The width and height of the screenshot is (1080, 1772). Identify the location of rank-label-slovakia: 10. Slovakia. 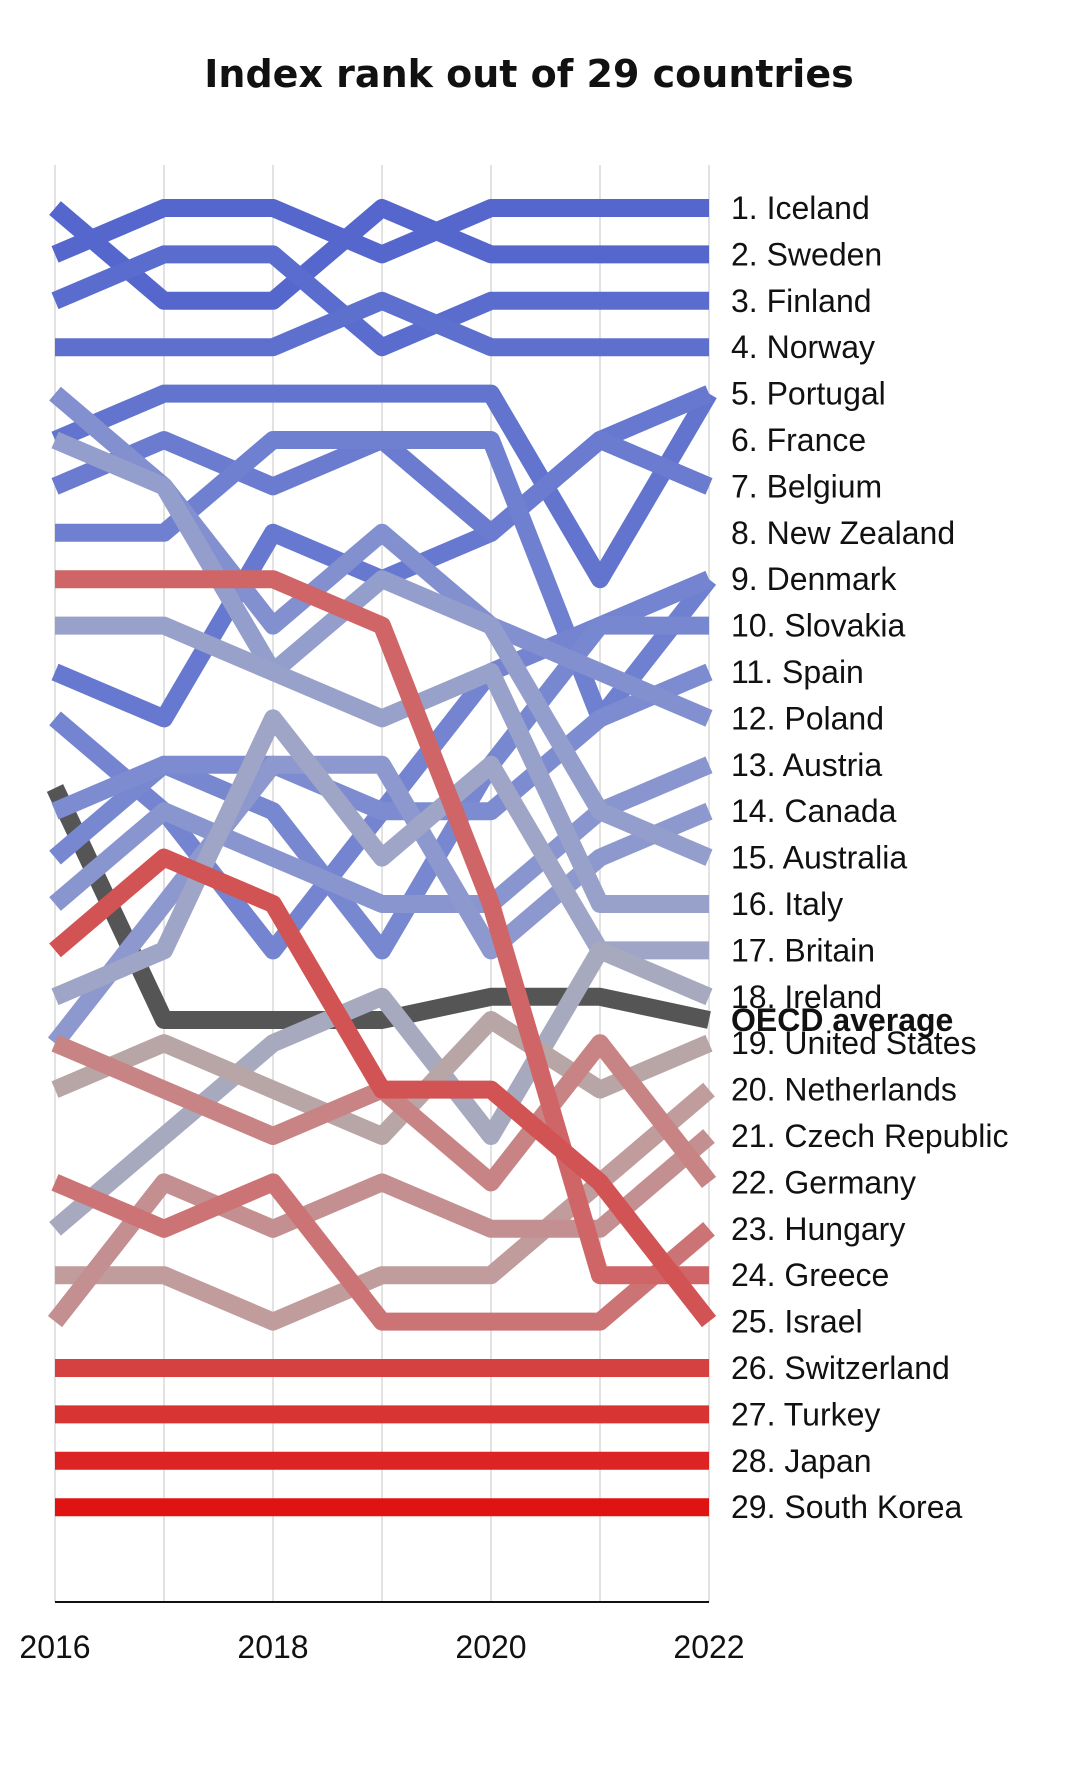
(818, 626).